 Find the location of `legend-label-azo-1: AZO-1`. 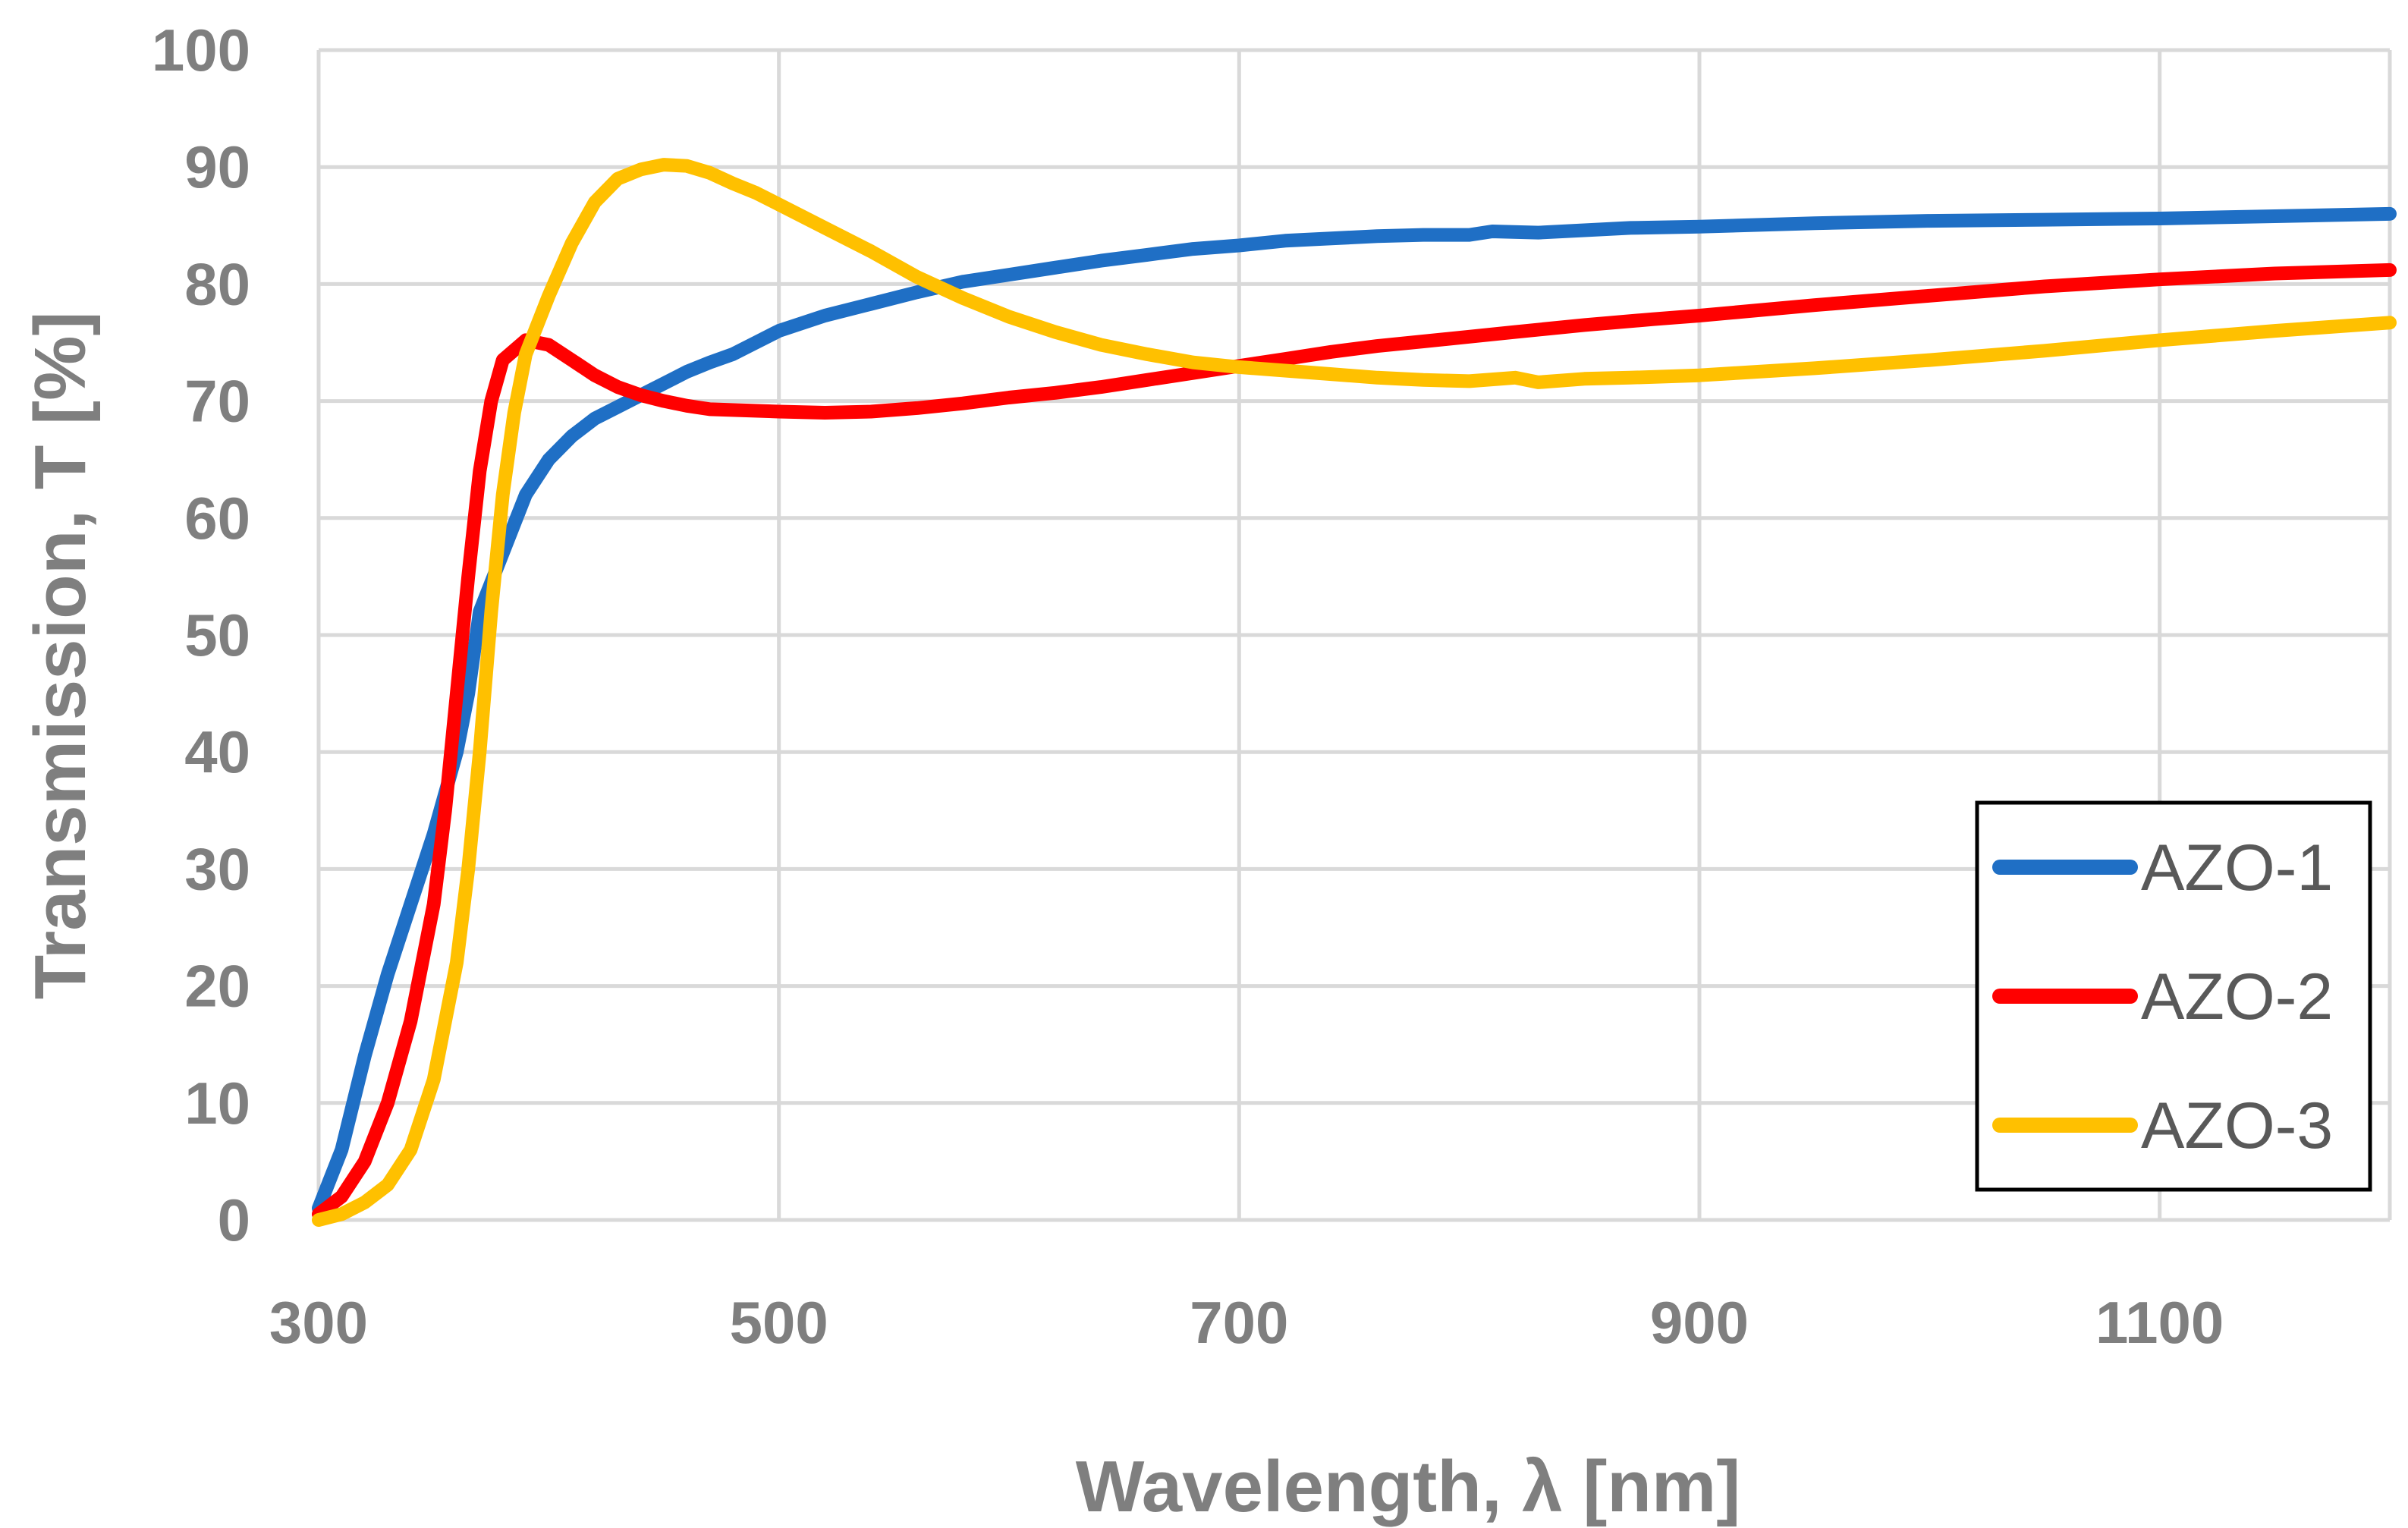

legend-label-azo-1: AZO-1 is located at coordinates (2237, 868).